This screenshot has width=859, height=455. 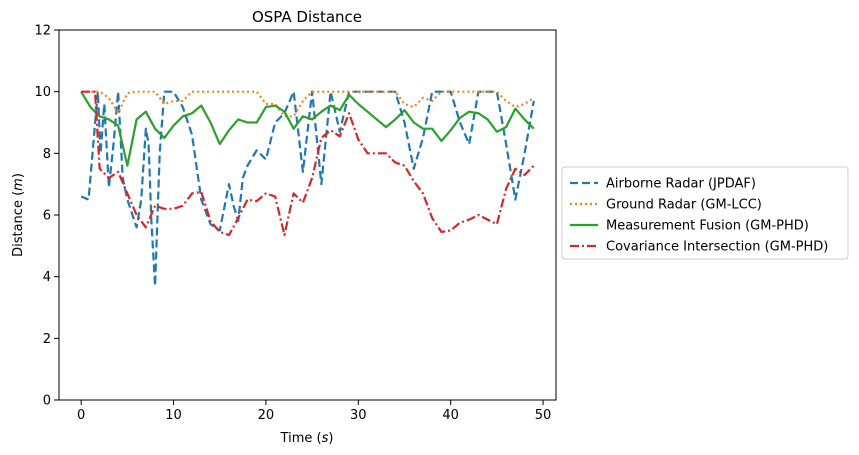 I want to click on legend-label-3: Measurement Fusion (GM-PHD), so click(x=707, y=226).